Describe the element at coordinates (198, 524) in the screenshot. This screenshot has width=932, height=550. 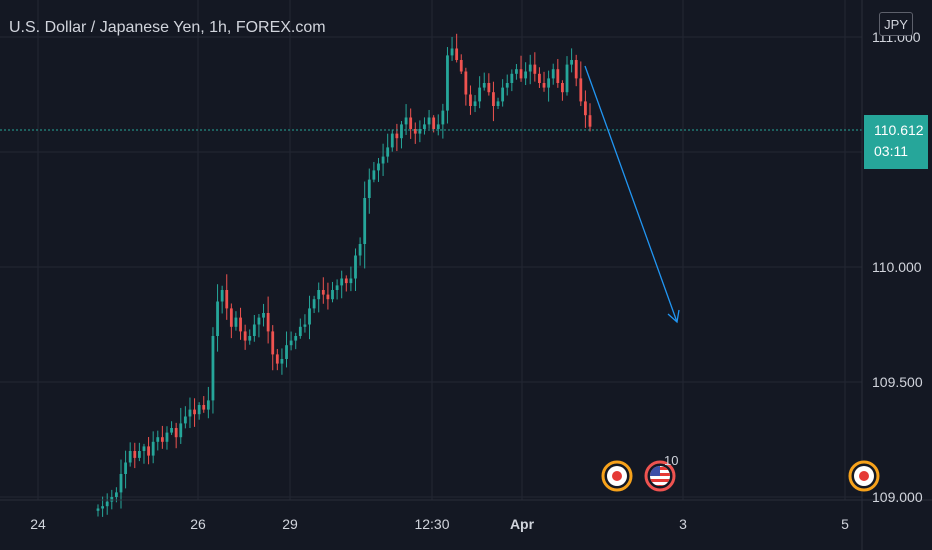
I see `x-tick-label: 26` at that location.